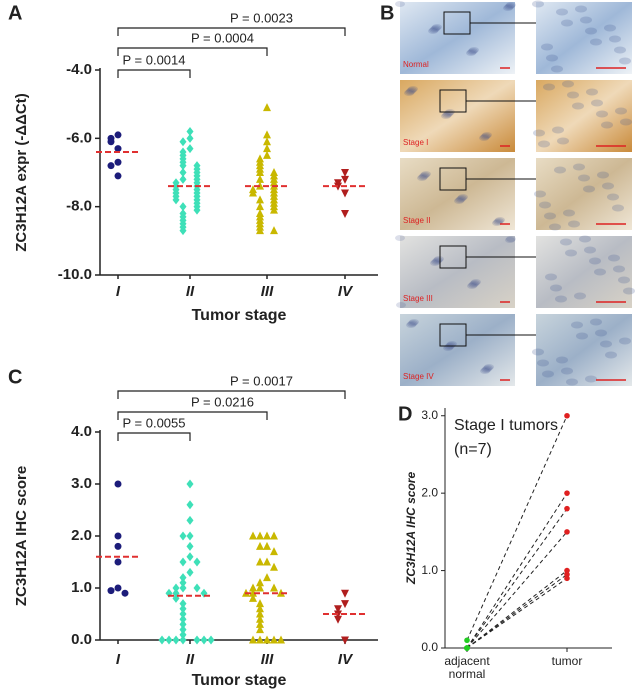 This screenshot has height=690, width=636. I want to click on y-tick-label: -4.0, so click(79, 69).